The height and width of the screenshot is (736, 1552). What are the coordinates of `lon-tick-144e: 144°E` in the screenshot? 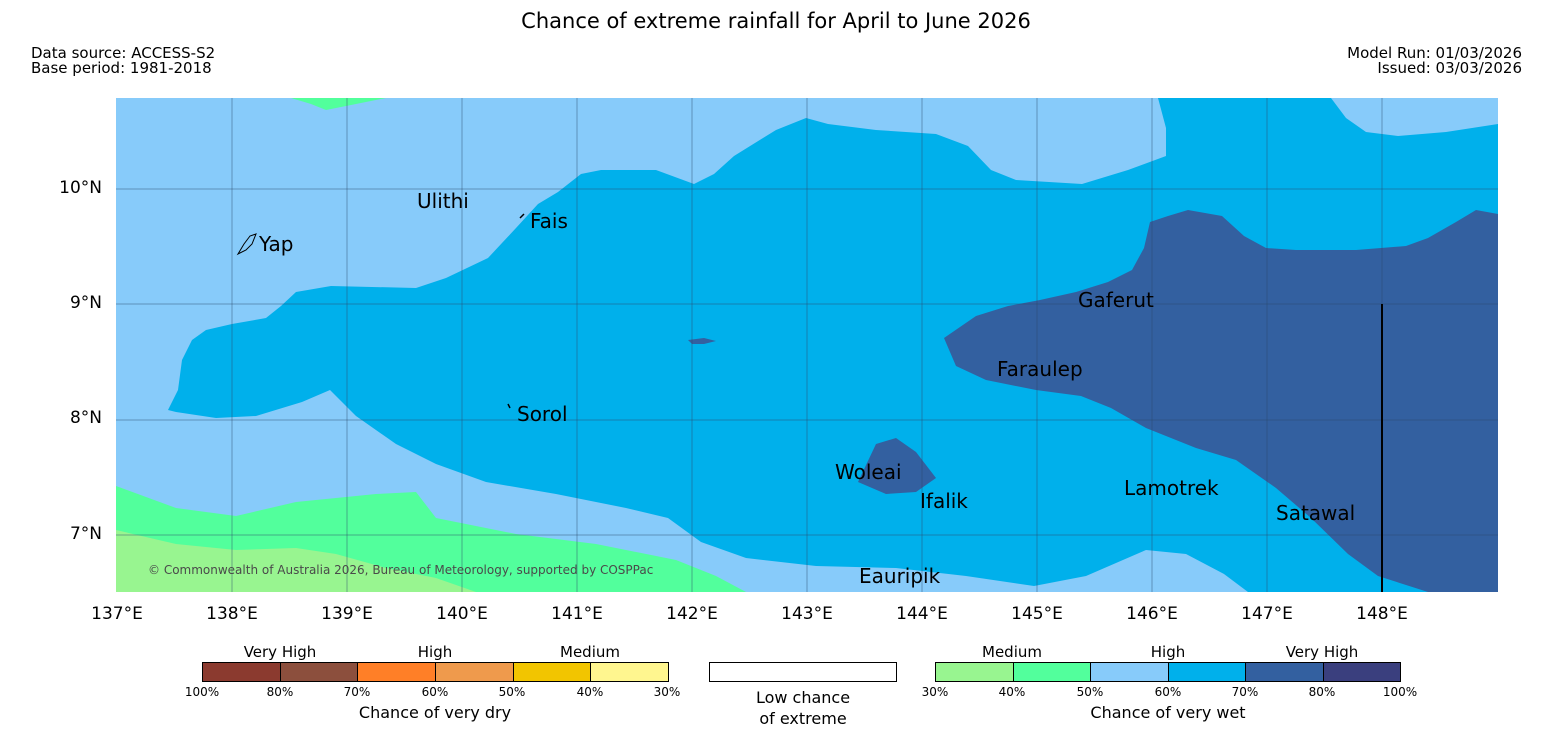 It's located at (922, 614).